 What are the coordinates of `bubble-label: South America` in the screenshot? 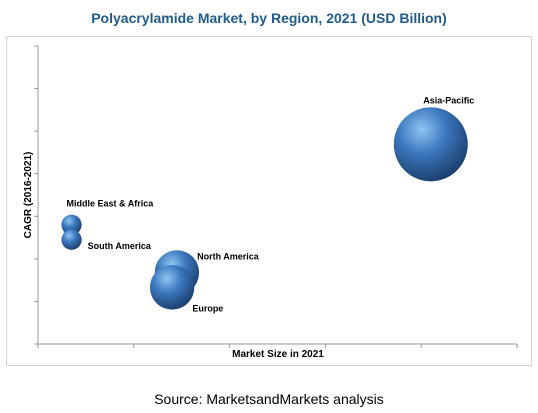 It's located at (120, 246).